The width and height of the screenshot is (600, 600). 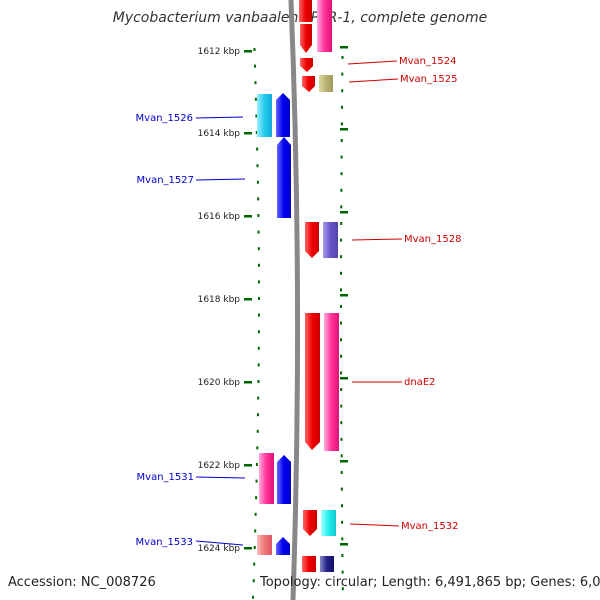 I want to click on gene-block-bottom-red, so click(x=309, y=564).